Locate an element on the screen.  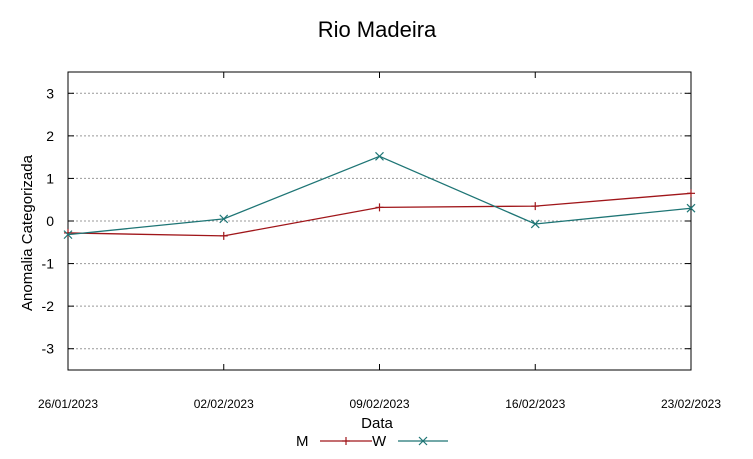
chart-title: Rio Madeira is located at coordinates (377, 29).